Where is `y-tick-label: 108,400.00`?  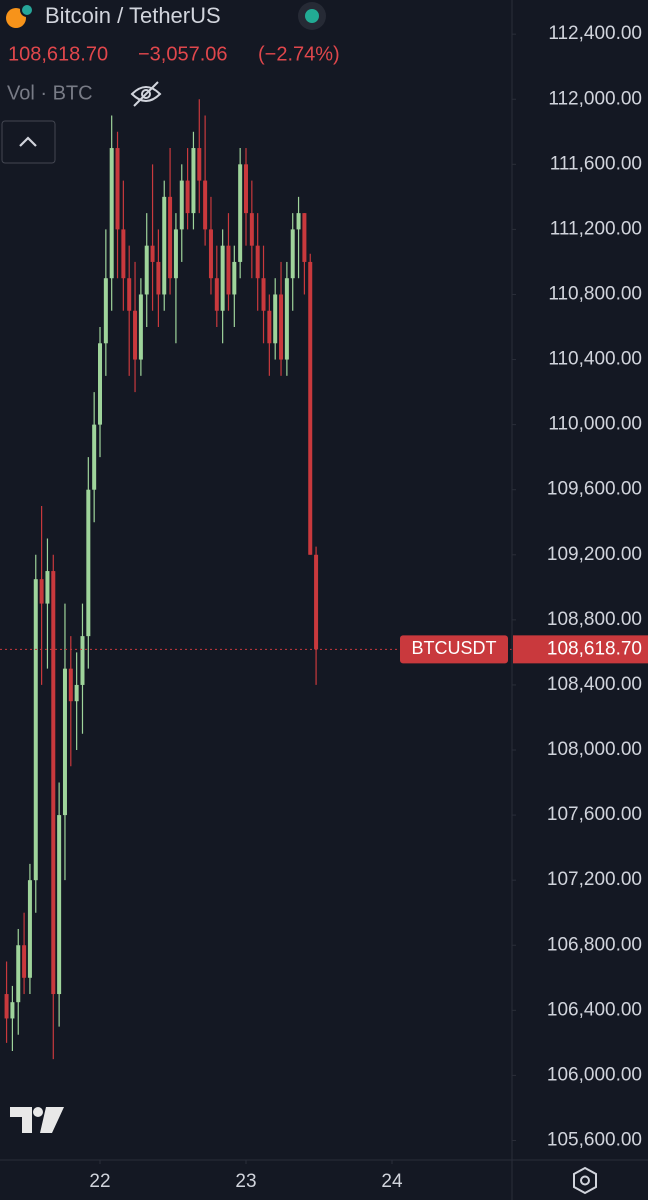 y-tick-label: 108,400.00 is located at coordinates (594, 684).